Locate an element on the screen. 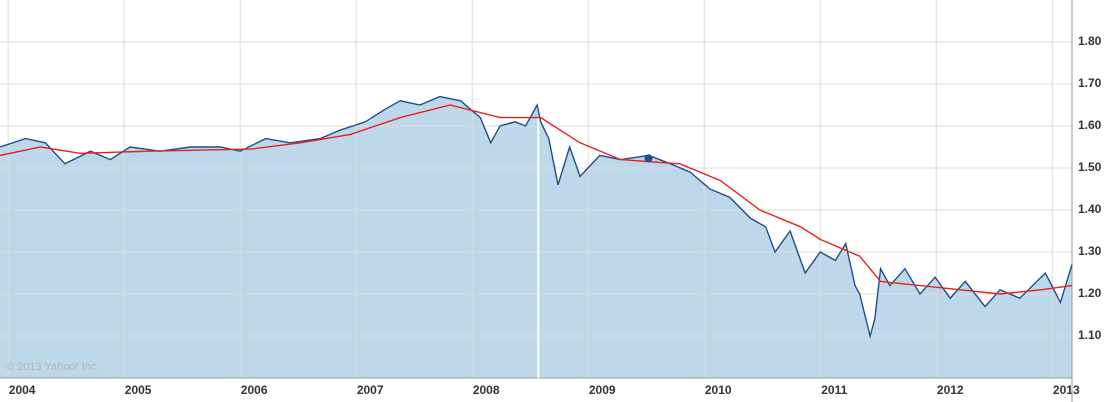 The height and width of the screenshot is (402, 1114). x-tick-label: 2008 is located at coordinates (486, 390).